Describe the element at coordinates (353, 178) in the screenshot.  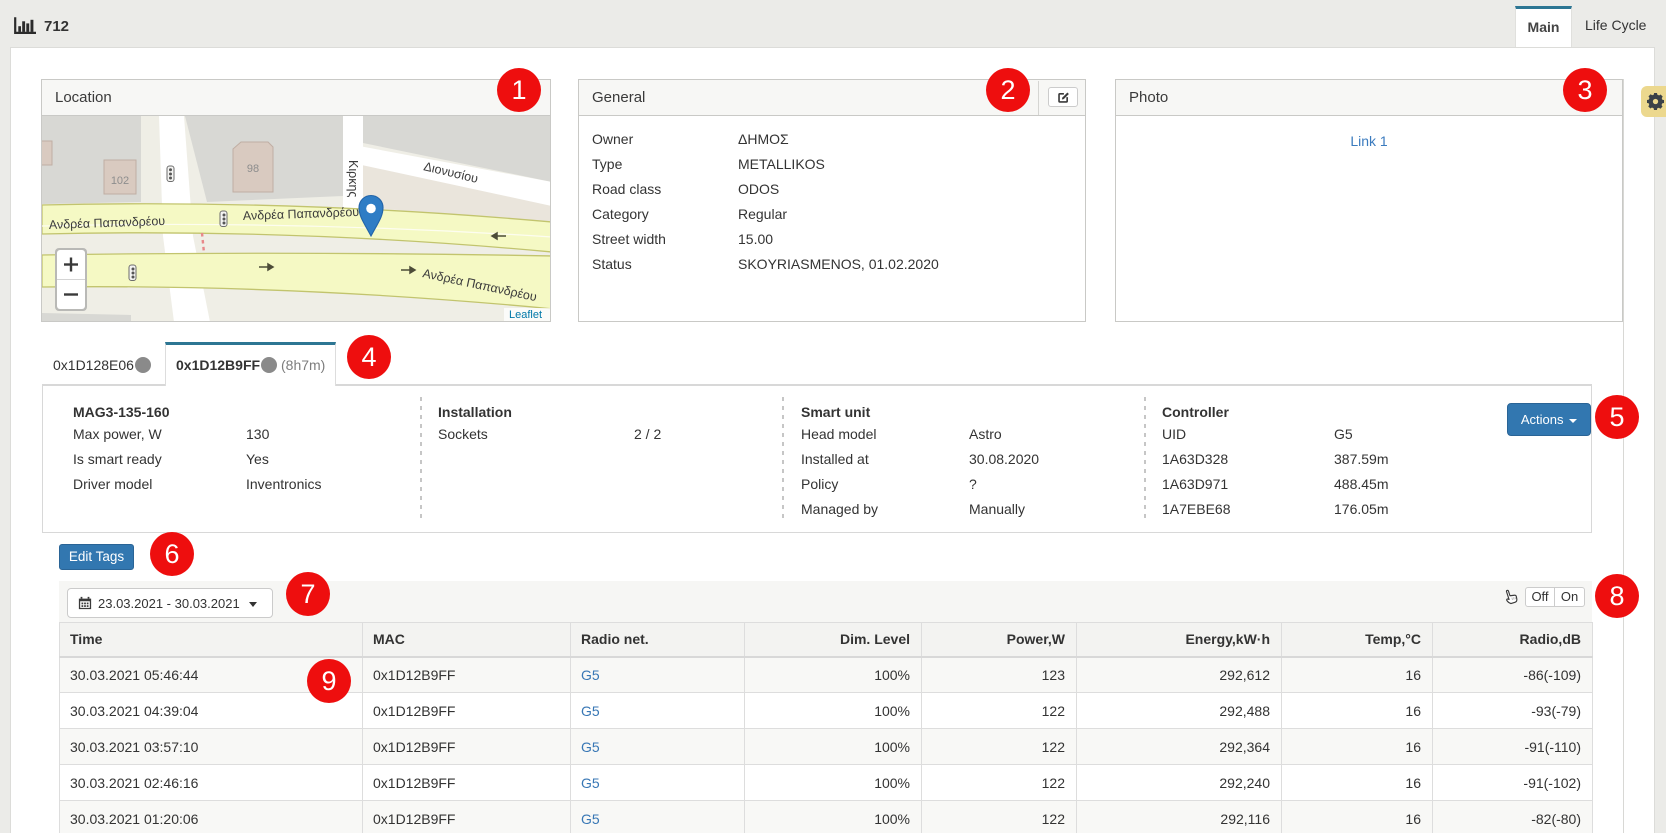
I see `svg-text: Κιρκης` at that location.